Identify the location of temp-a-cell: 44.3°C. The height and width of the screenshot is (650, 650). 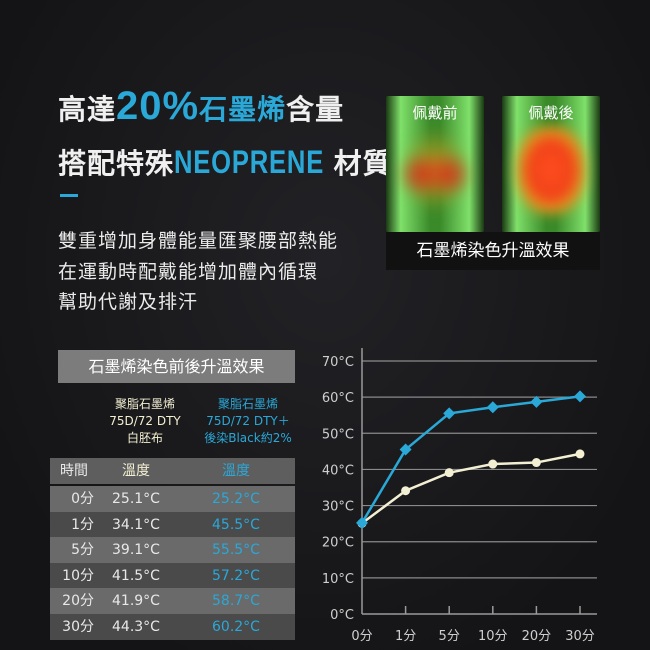
(136, 626).